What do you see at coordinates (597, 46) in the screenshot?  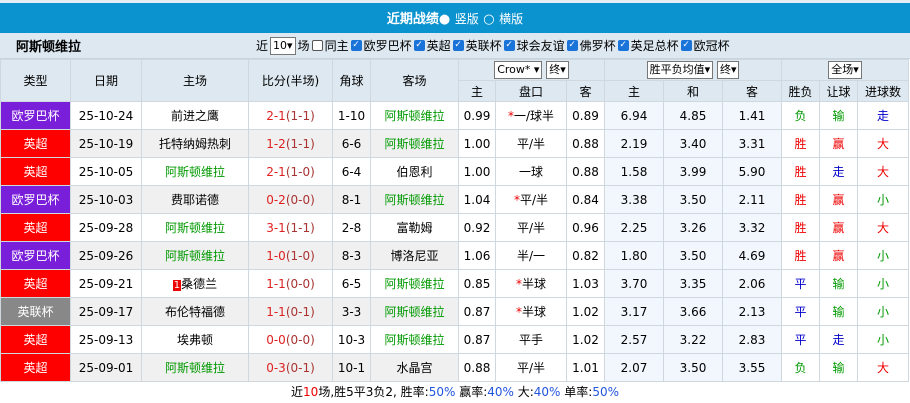 I see `league-label: 佛罗杯` at bounding box center [597, 46].